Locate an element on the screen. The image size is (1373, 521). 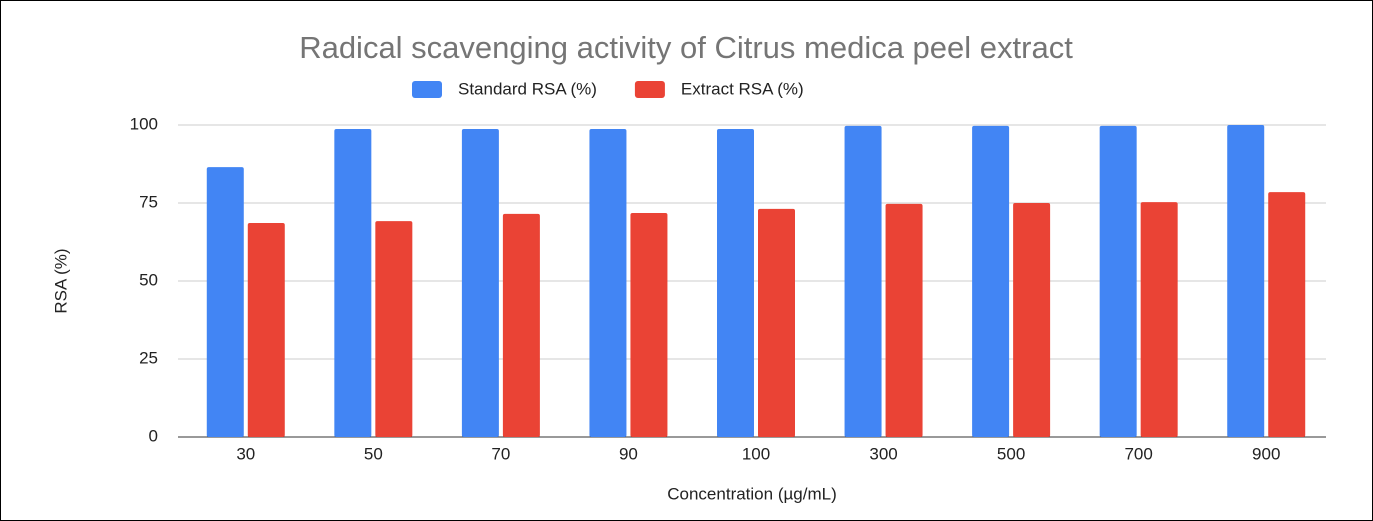
y-tick-label: 25 is located at coordinates (148, 357).